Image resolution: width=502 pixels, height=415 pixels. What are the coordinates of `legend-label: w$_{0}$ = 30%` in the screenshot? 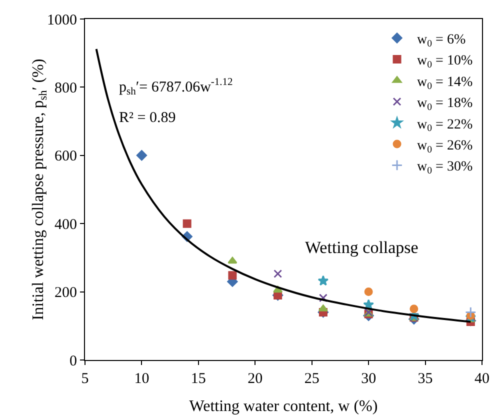 It's located at (445, 168).